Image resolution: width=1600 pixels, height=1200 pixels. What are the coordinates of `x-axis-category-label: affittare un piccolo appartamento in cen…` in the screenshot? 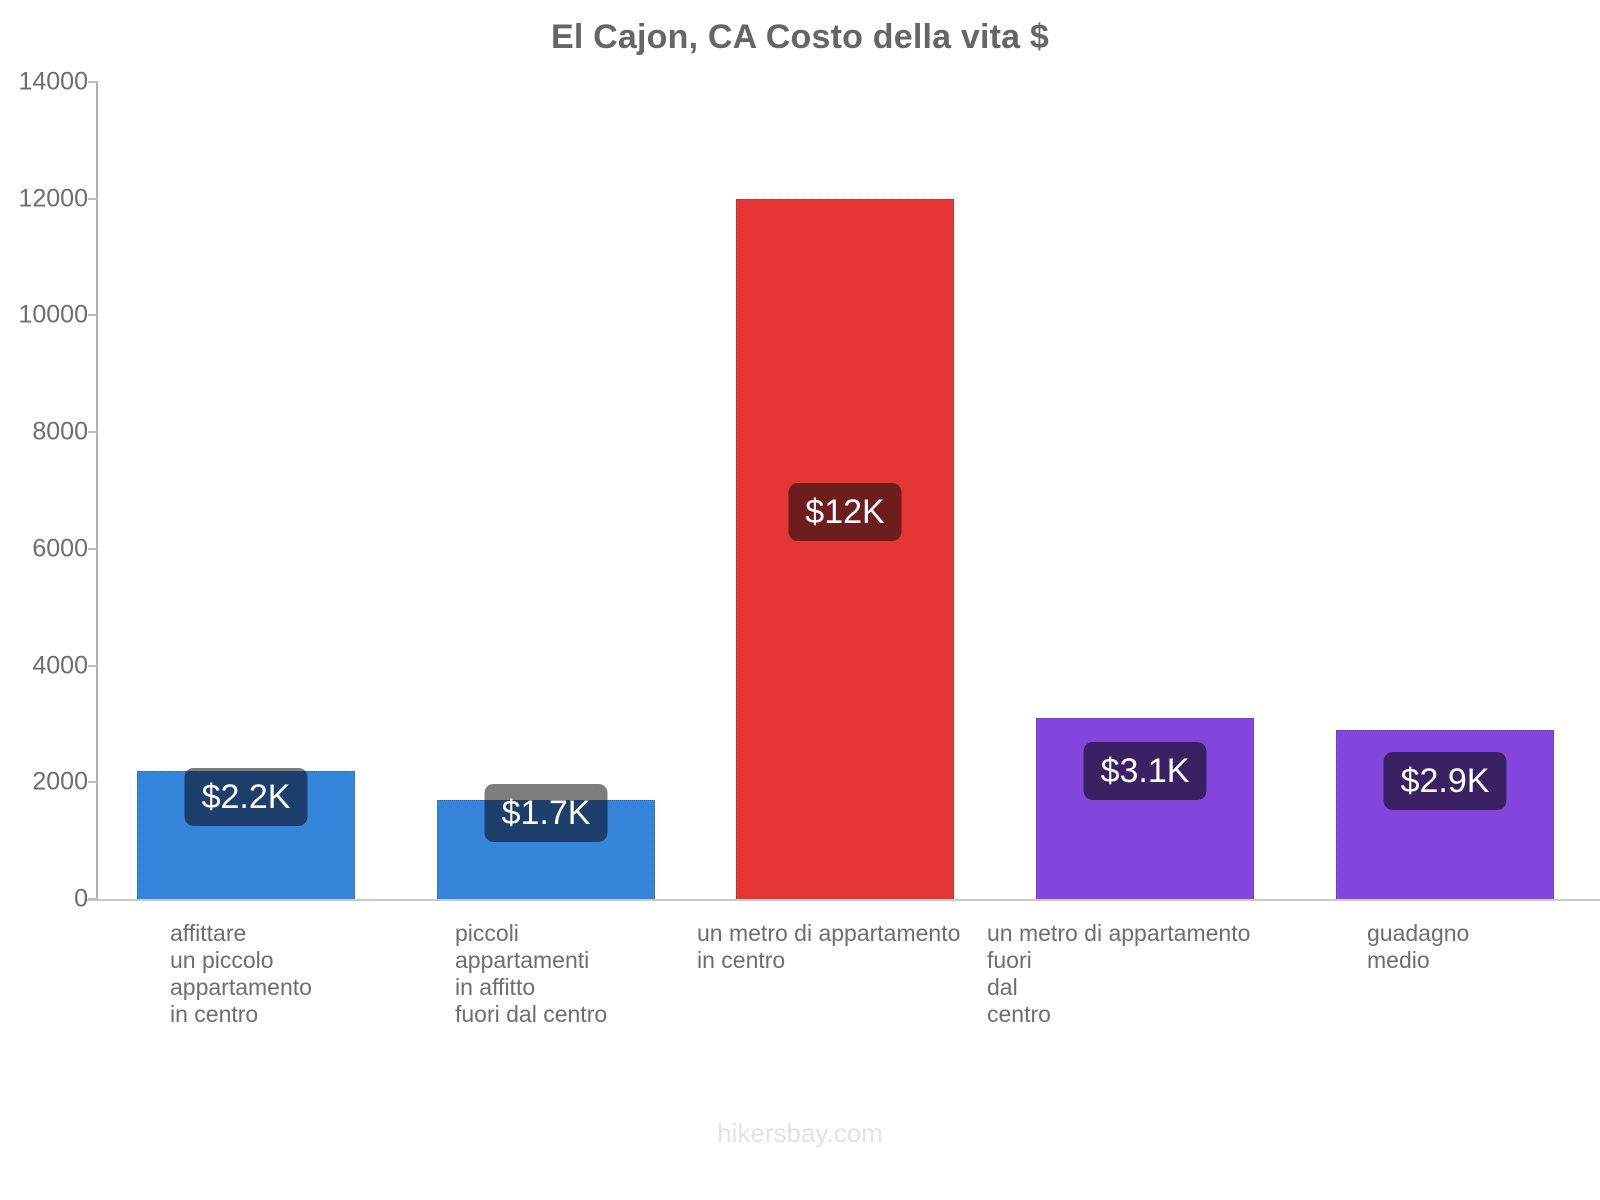 It's located at (241, 973).